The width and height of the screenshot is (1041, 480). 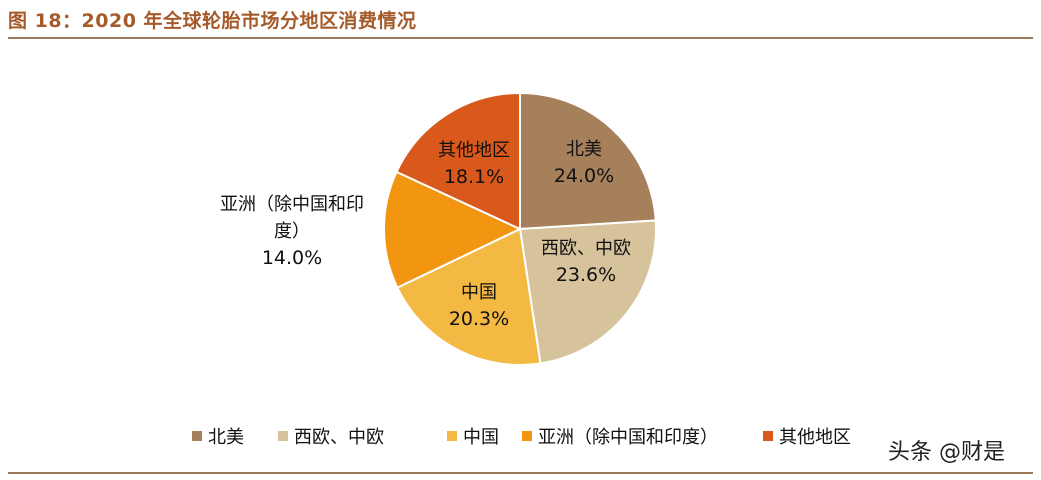 I want to click on top-divider, so click(x=520, y=38).